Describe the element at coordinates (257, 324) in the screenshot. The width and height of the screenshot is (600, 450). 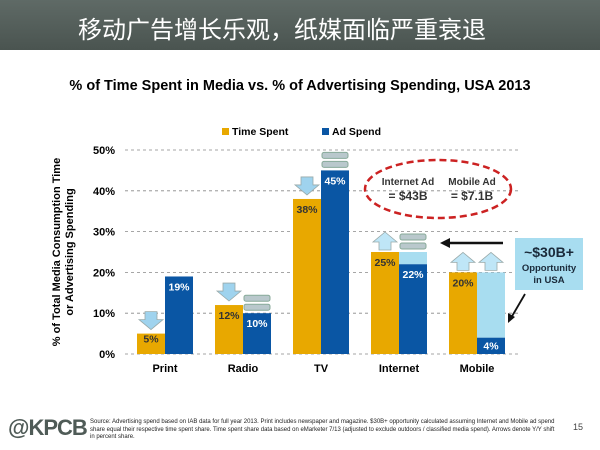
I see `data-label: 10%` at that location.